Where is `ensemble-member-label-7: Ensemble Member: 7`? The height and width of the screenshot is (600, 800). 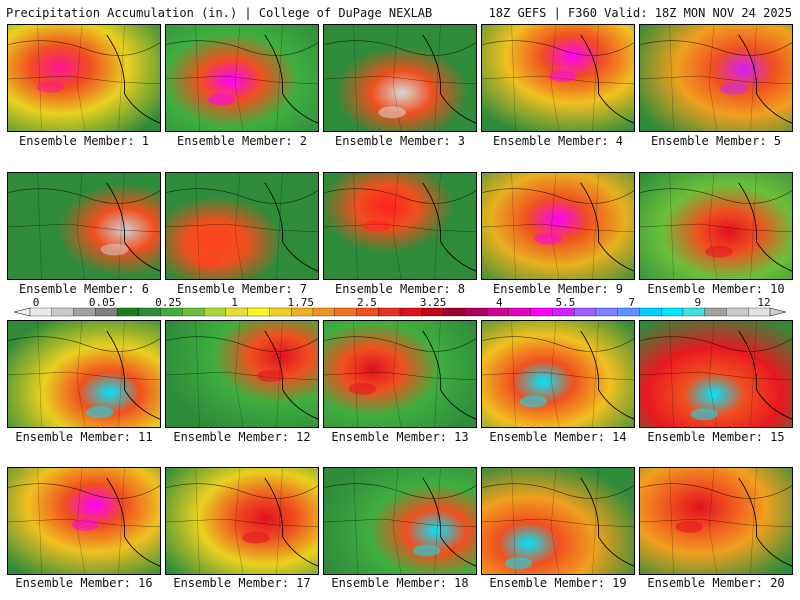 ensemble-member-label-7: Ensemble Member: 7 is located at coordinates (242, 289).